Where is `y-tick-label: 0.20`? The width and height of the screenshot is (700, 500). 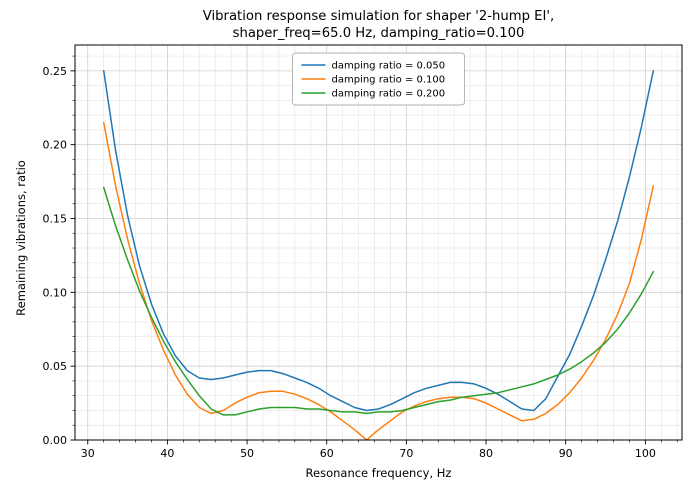
y-tick-label: 0.20 is located at coordinates (55, 145).